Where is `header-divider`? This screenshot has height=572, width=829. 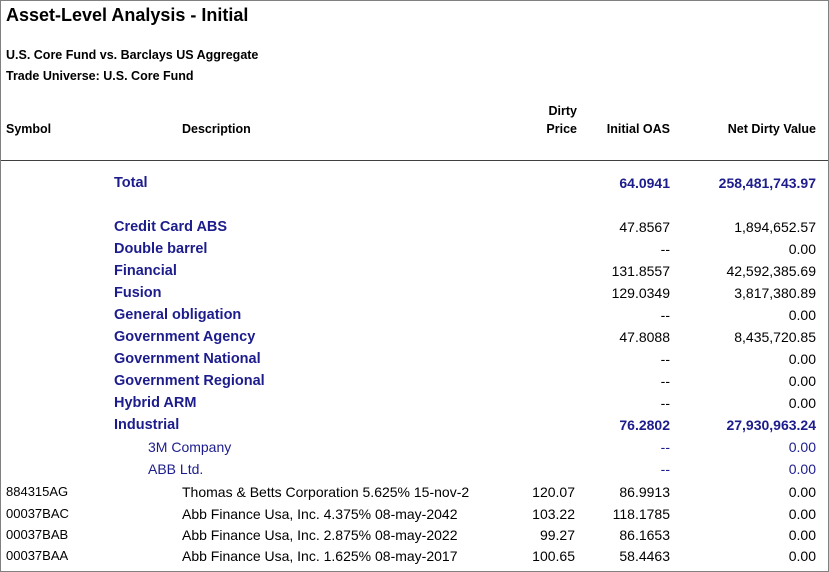
header-divider is located at coordinates (414, 160).